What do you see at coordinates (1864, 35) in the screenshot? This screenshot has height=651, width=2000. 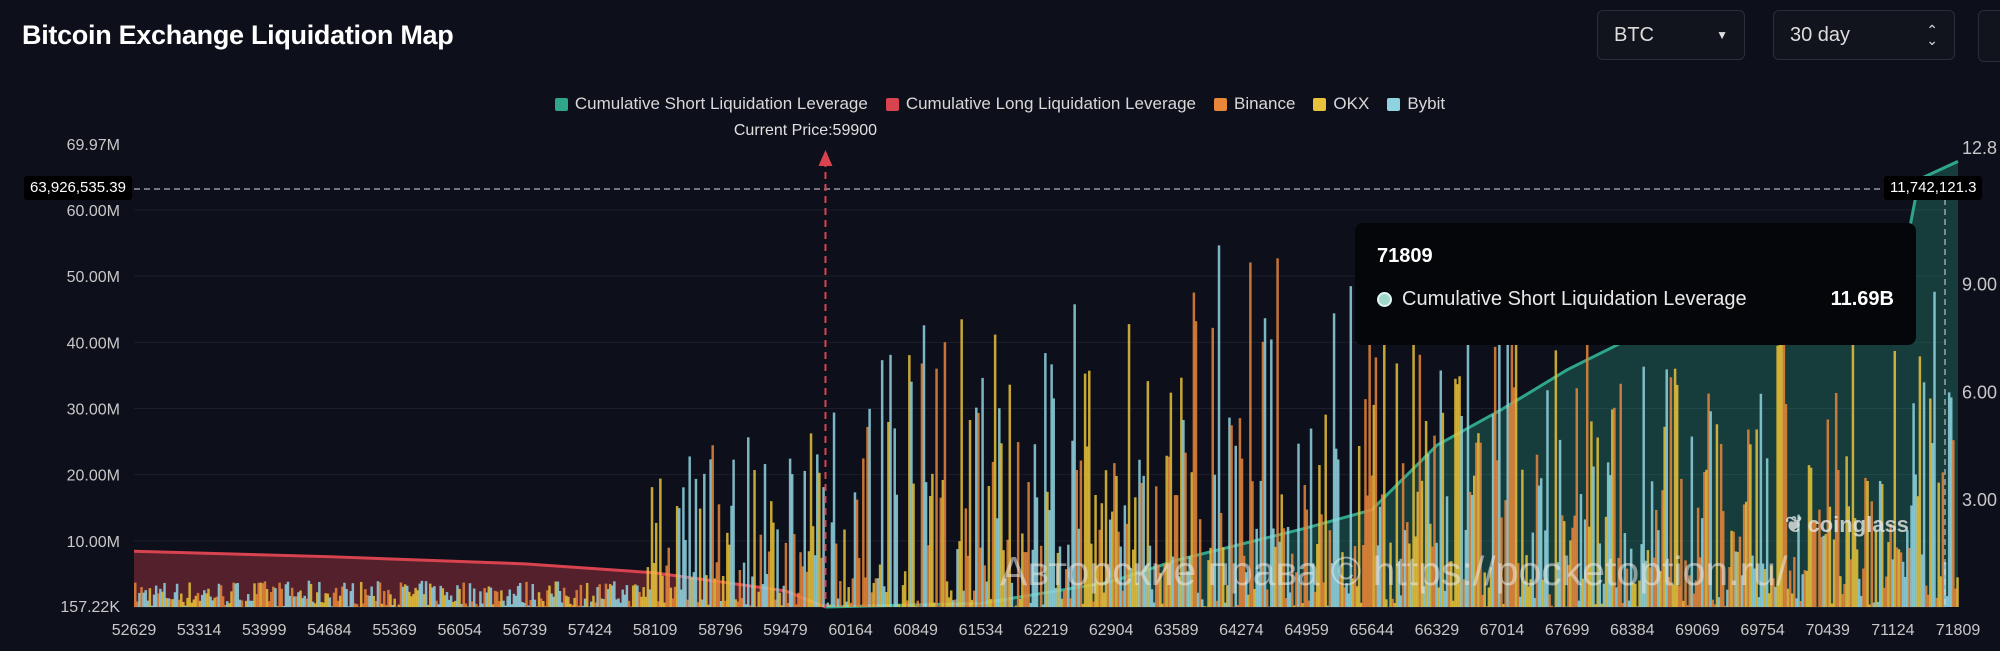 I see `period-select: 30 day ⌃ ⌄` at bounding box center [1864, 35].